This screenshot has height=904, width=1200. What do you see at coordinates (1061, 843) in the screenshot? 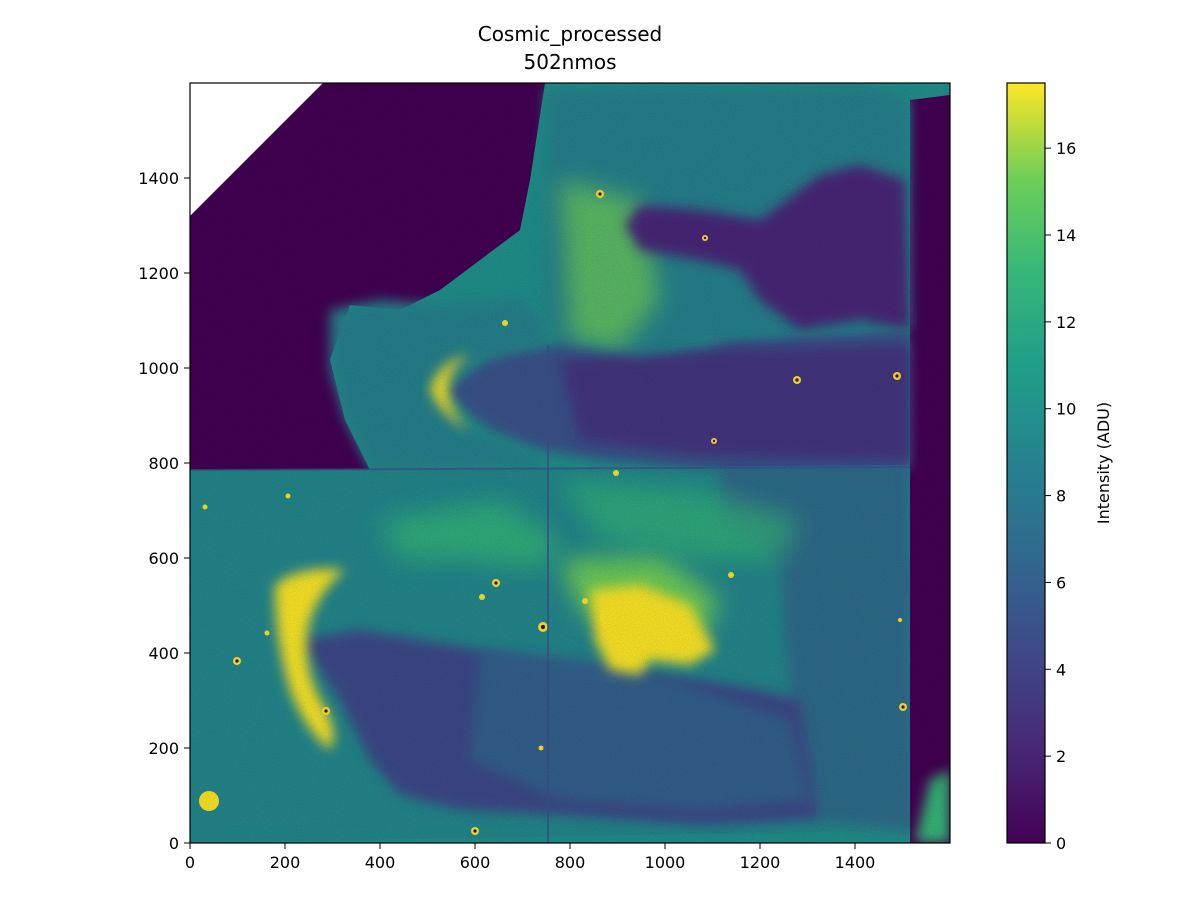
I see `colorbar-tick-label: 0` at bounding box center [1061, 843].